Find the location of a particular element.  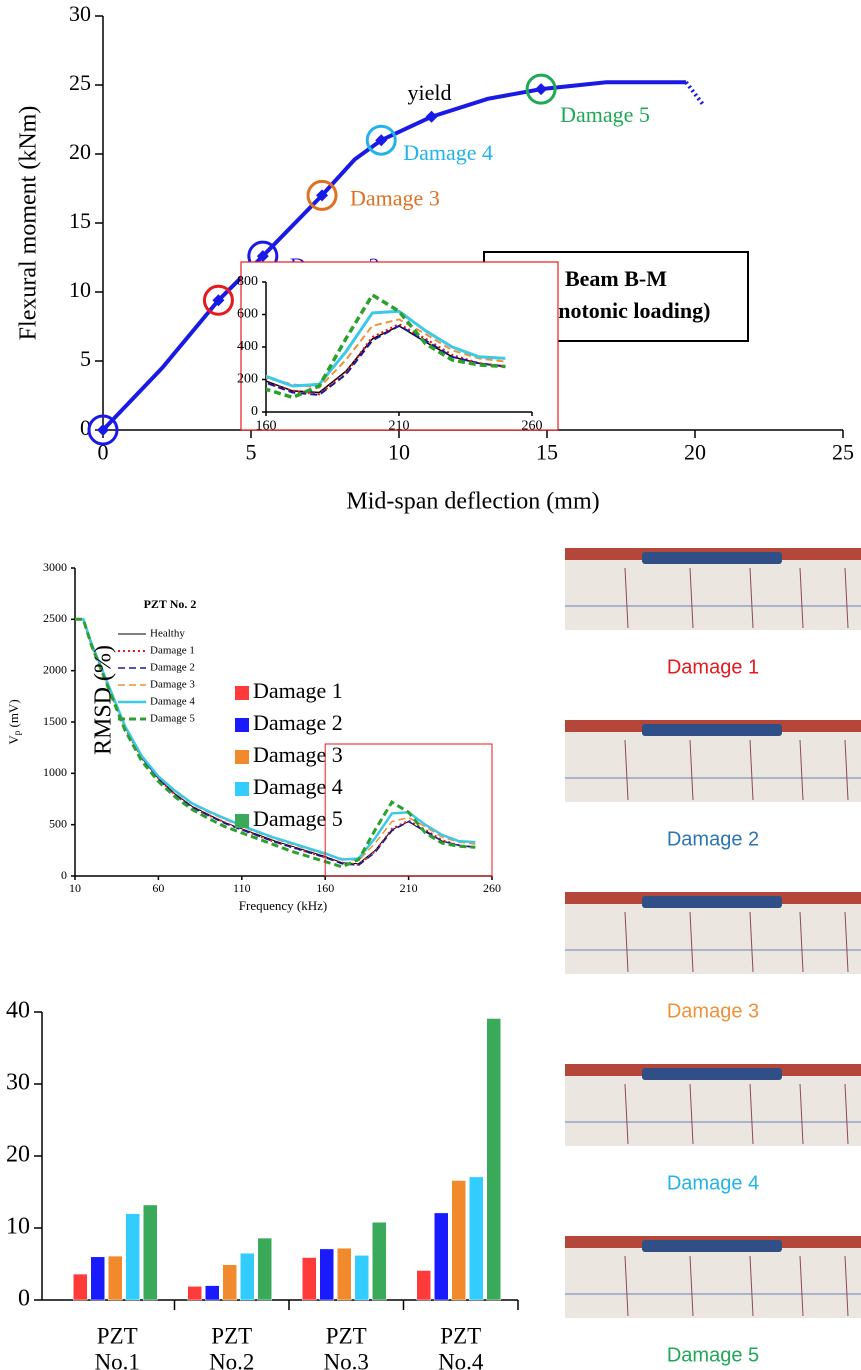

y-tick-label: 40 is located at coordinates (18, 1011).